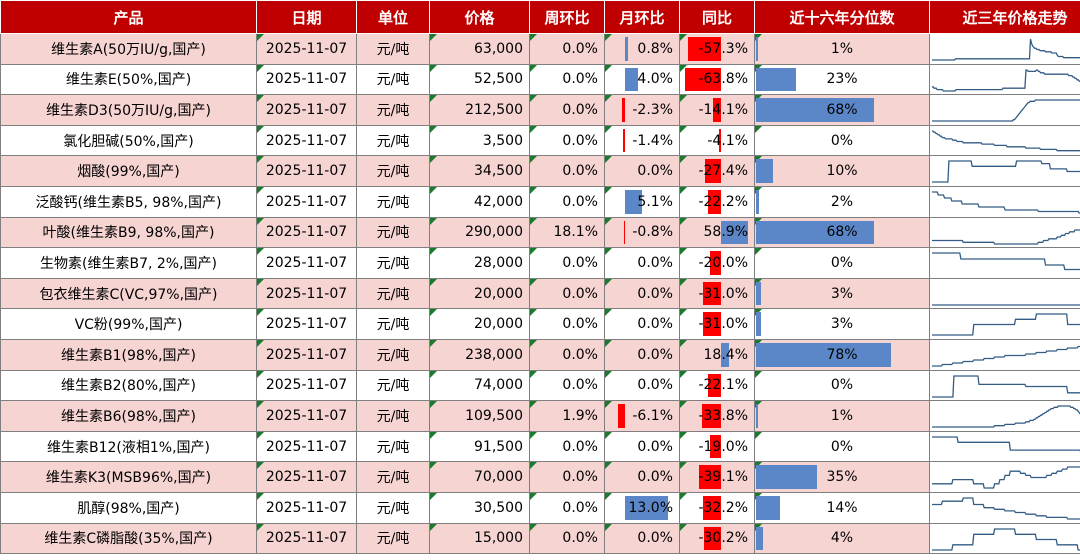  Describe the element at coordinates (128, 232) in the screenshot. I see `cell-product: 叶酸(维生素B9, 98%,国产)` at that location.